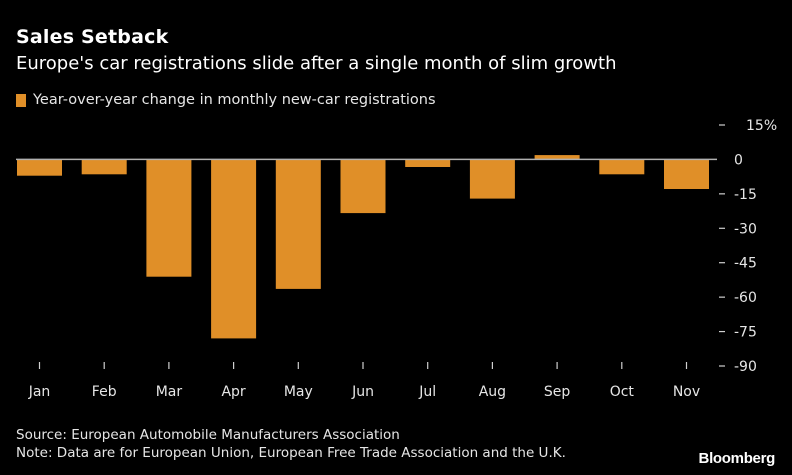 The image size is (792, 475). What do you see at coordinates (745, 264) in the screenshot?
I see `y-tick-label: -45` at bounding box center [745, 264].